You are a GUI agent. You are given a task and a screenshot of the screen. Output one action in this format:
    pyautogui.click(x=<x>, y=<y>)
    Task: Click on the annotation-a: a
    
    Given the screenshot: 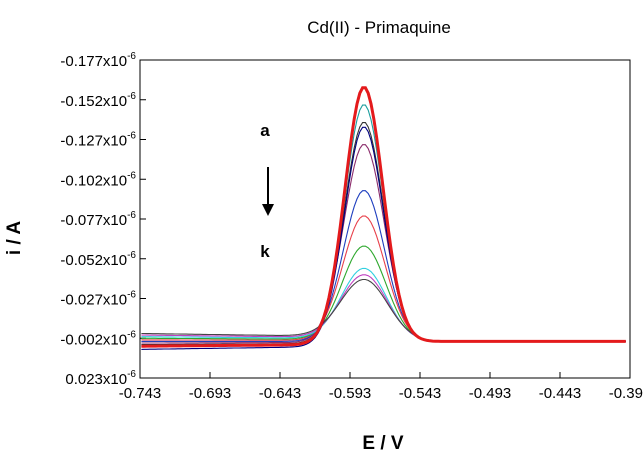 What is the action you would take?
    pyautogui.click(x=265, y=130)
    